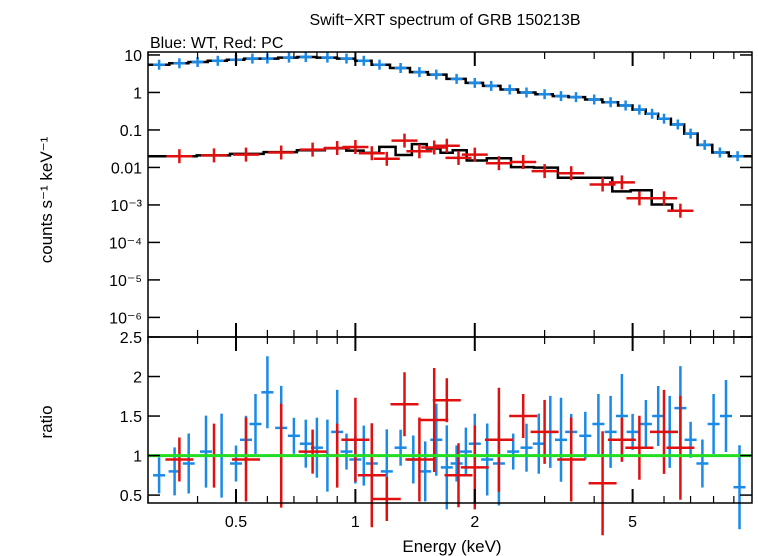 This screenshot has width=758, height=556. Describe the element at coordinates (632, 522) in the screenshot. I see `x-tick-label: 5` at that location.